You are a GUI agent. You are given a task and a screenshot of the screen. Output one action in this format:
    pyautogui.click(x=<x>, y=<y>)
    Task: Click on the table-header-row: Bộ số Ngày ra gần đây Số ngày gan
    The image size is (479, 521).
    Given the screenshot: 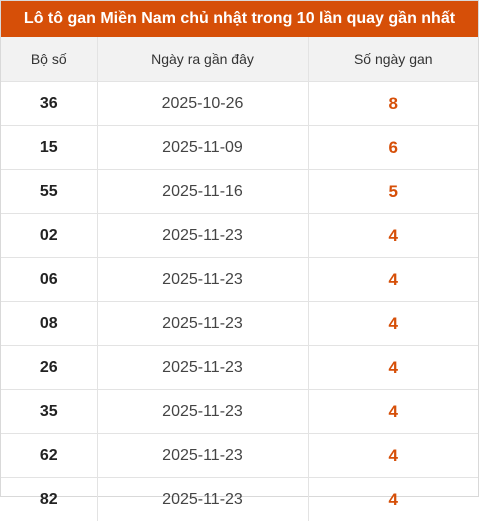 What is the action you would take?
    pyautogui.click(x=239, y=59)
    